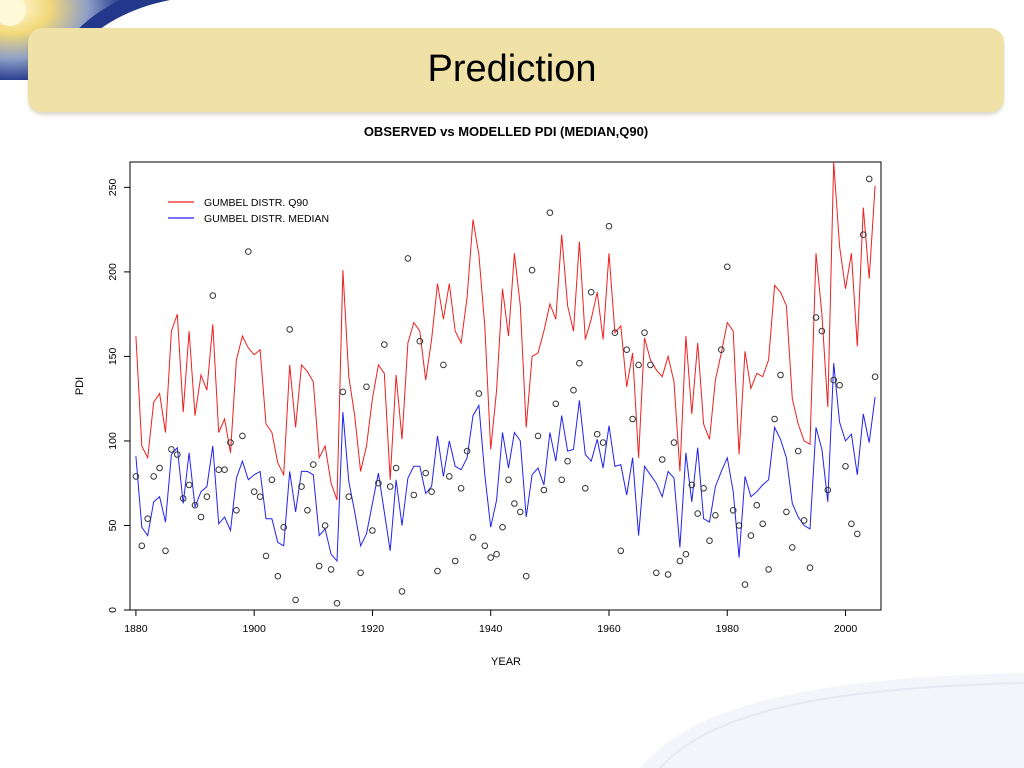 This screenshot has height=768, width=1024. Describe the element at coordinates (80, 386) in the screenshot. I see `y-axis-label: PDI` at that location.